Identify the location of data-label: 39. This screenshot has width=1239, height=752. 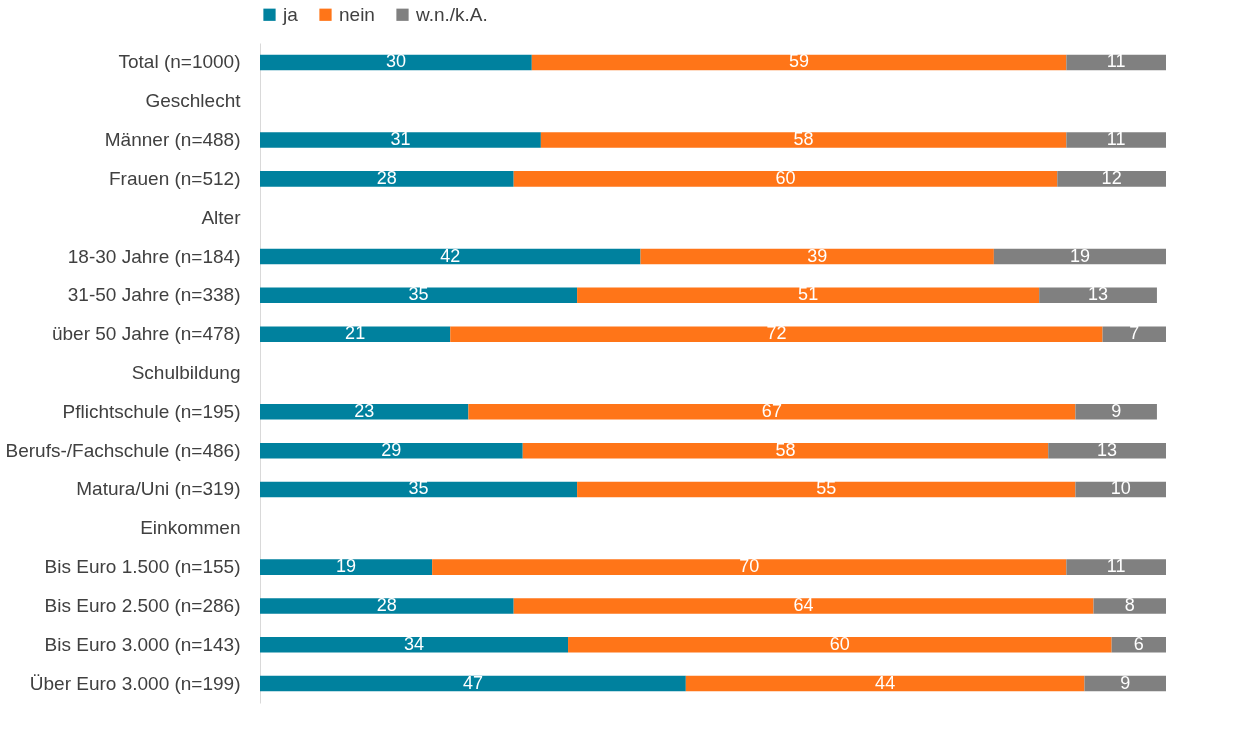
(817, 255).